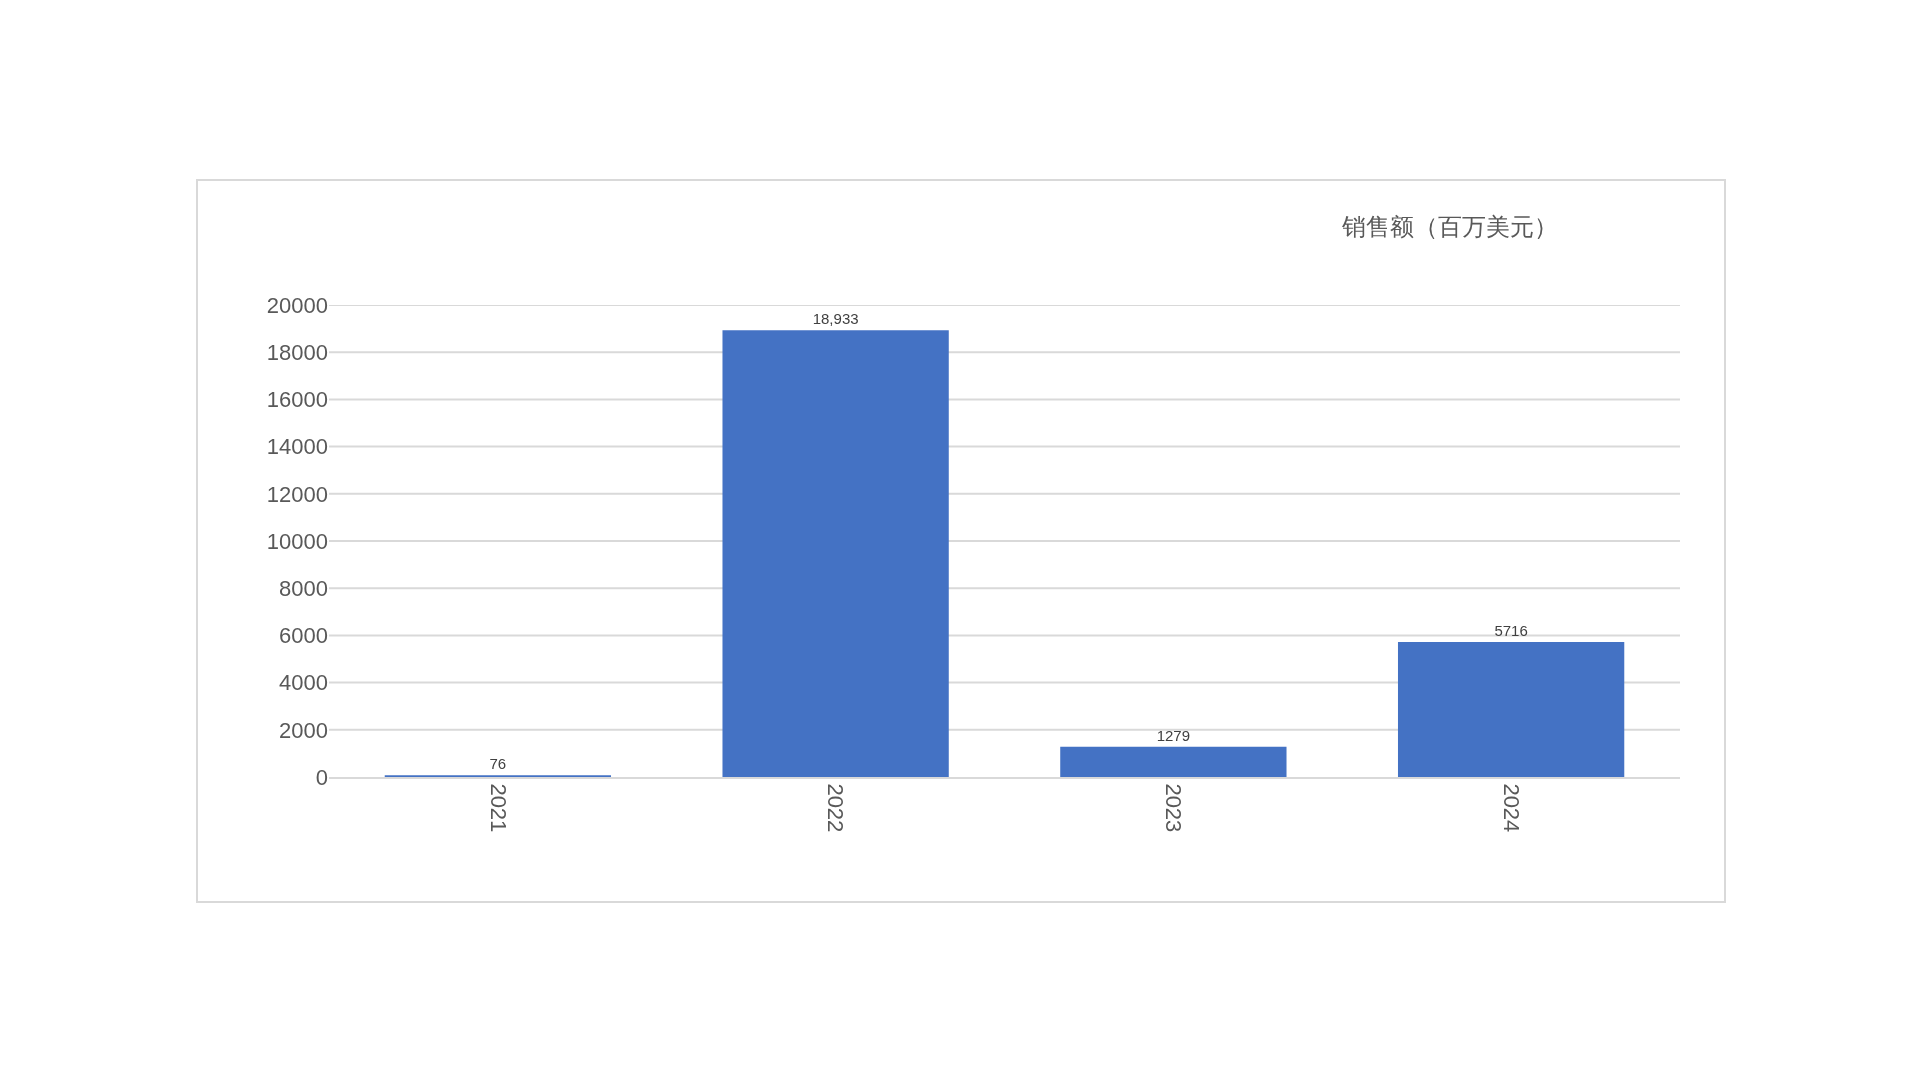 This screenshot has width=1920, height=1080. Describe the element at coordinates (297, 305) in the screenshot. I see `y-tick-label: 20000` at that location.